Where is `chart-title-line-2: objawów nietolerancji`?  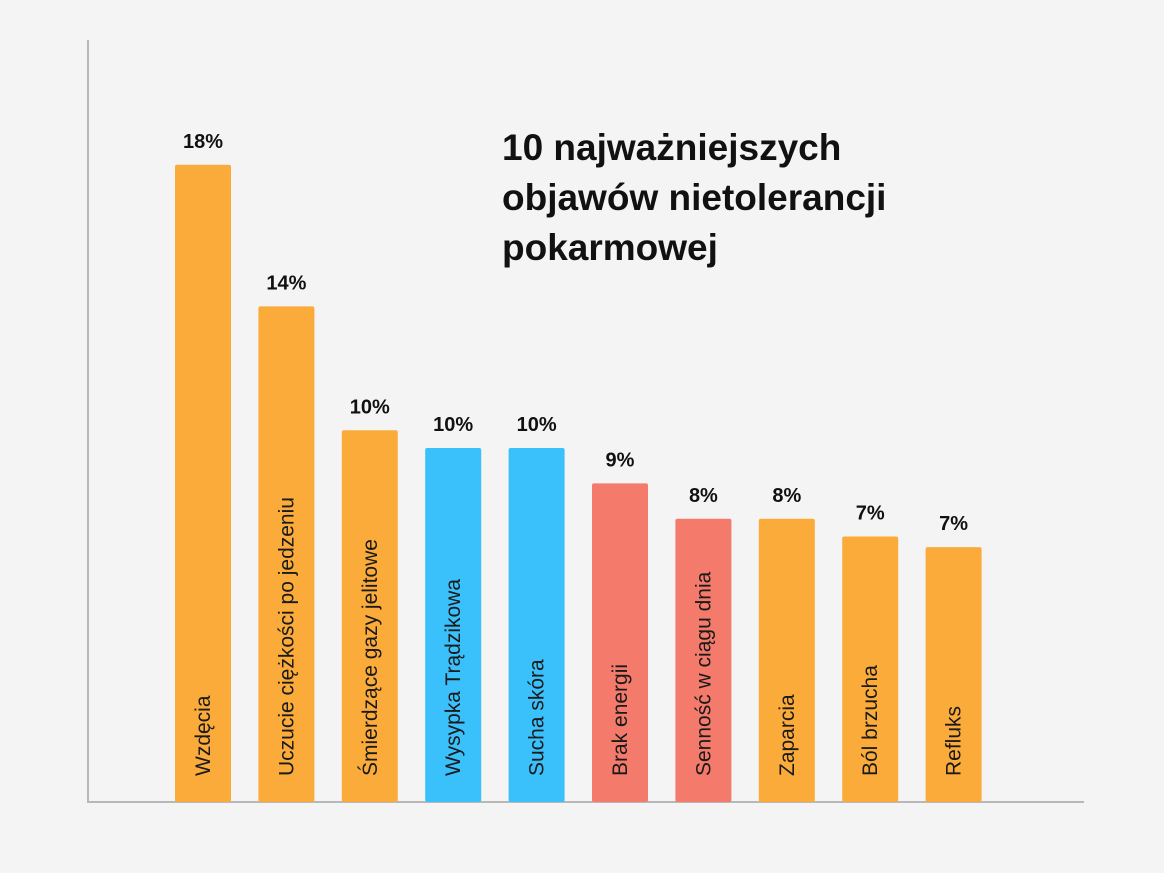
chart-title-line-2: objawów nietolerancji is located at coordinates (694, 197).